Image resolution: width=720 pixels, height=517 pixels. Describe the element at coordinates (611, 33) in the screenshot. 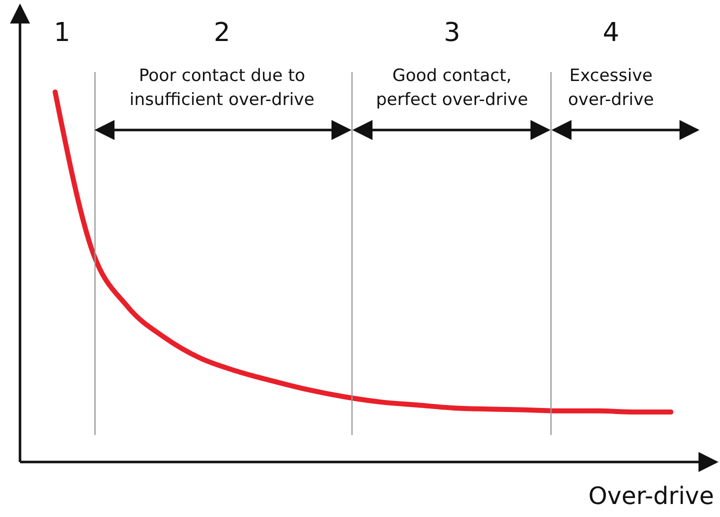

I see `text: 4` at that location.